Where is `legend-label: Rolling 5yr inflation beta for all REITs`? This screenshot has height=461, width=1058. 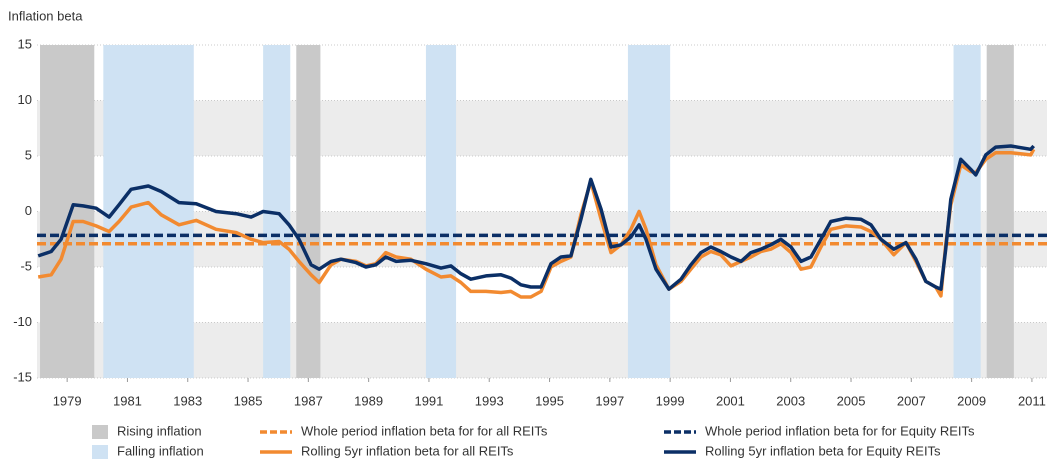
legend-label: Rolling 5yr inflation beta for all REITs is located at coordinates (407, 450).